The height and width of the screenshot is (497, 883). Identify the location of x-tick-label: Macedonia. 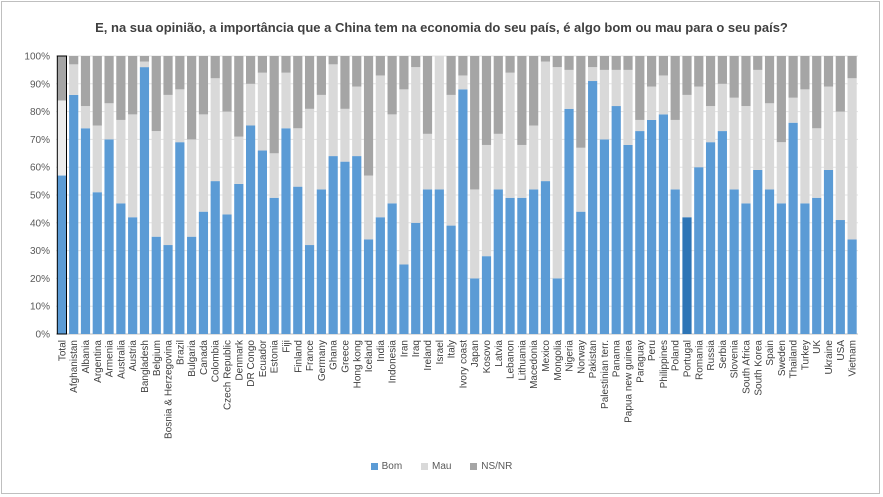
(534, 364).